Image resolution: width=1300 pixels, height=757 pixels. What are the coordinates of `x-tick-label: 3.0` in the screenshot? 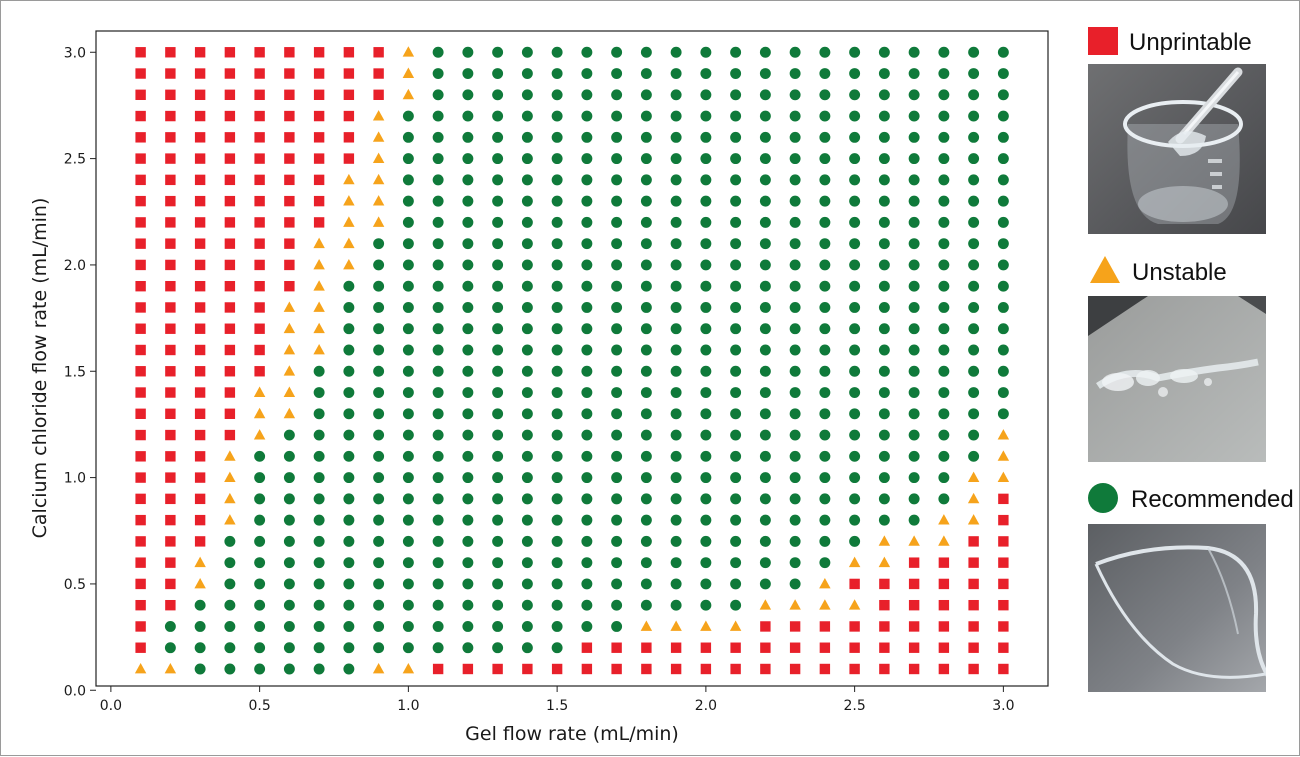 It's located at (1003, 706).